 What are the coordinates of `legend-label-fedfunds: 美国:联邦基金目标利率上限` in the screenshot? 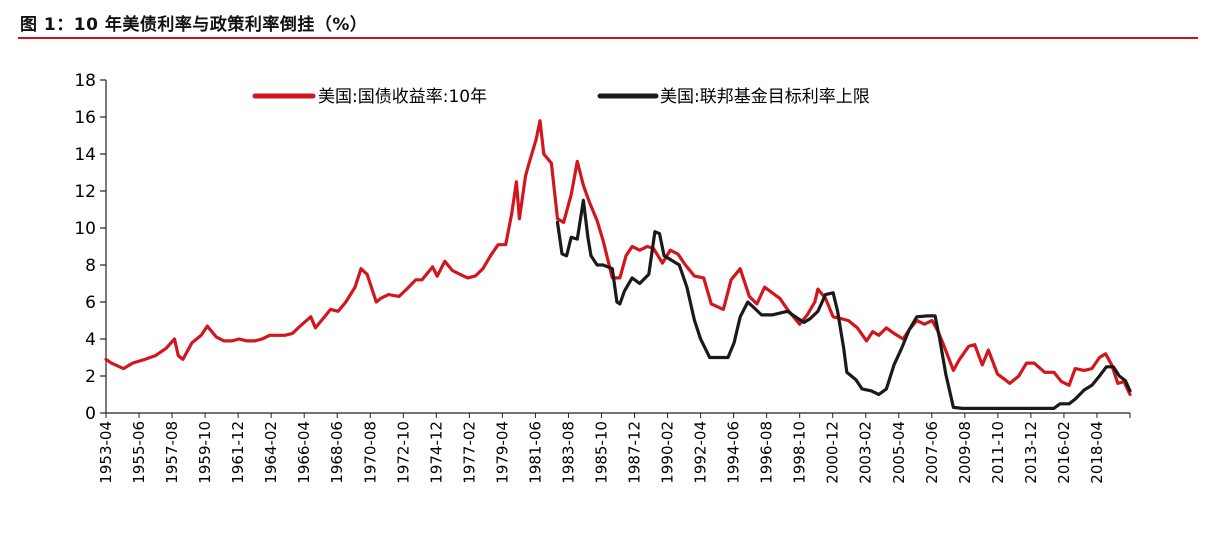 It's located at (765, 97).